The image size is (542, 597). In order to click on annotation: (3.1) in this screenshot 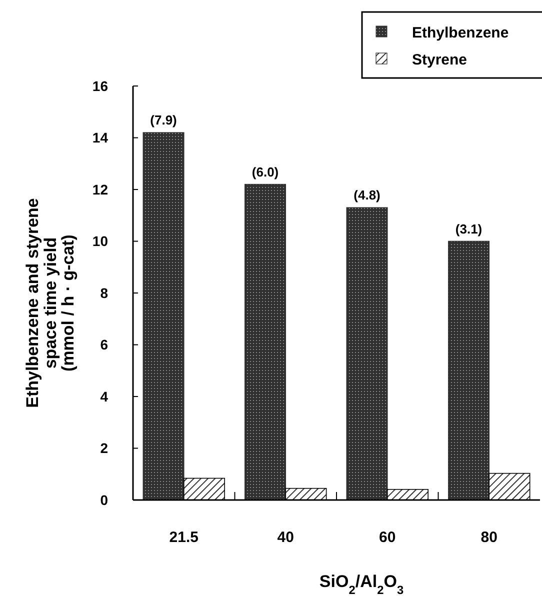, I will do `click(468, 228)`.